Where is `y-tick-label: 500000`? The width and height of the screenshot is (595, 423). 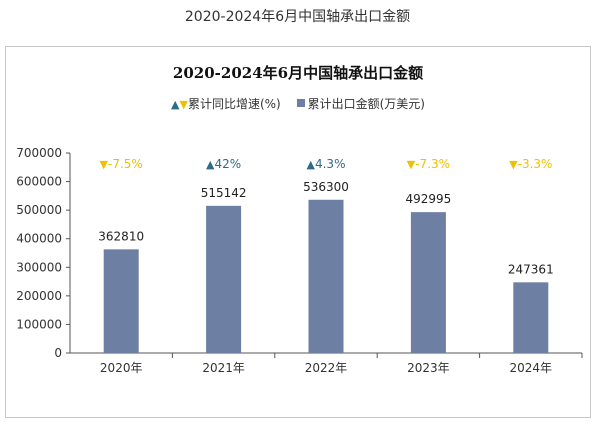
y-tick-label: 500000 is located at coordinates (39, 210).